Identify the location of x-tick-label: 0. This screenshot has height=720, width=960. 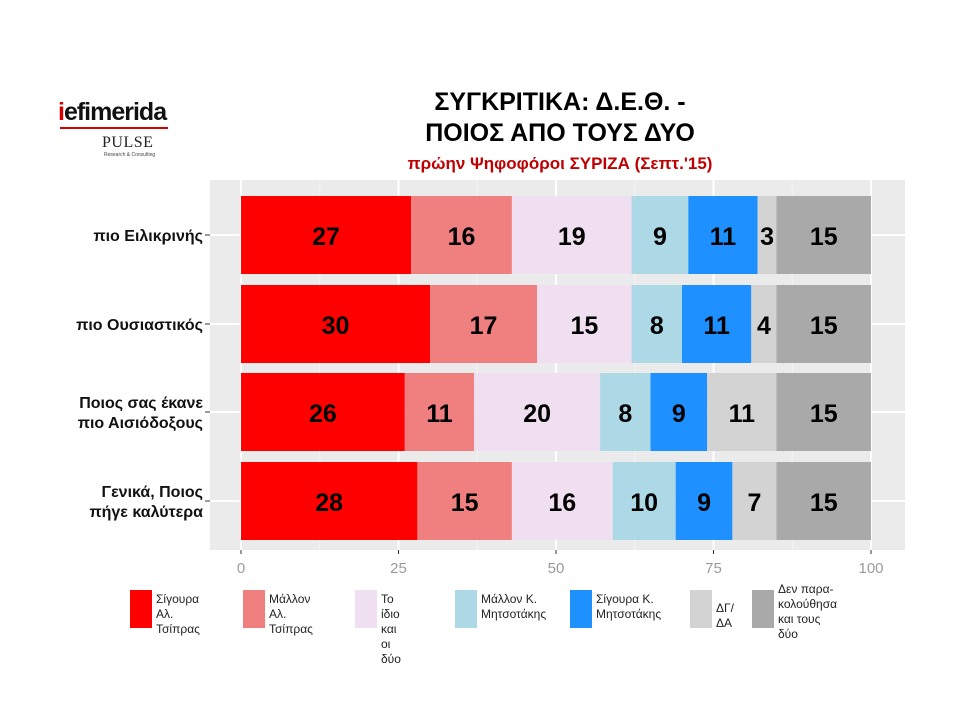
(241, 568).